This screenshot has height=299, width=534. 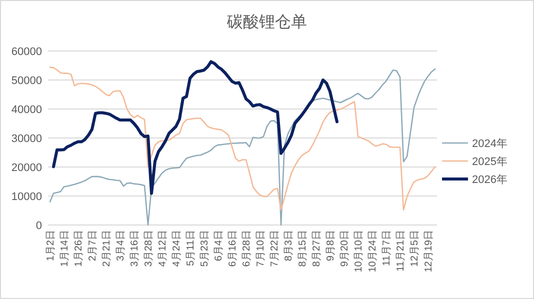 What do you see at coordinates (26, 81) in the screenshot?
I see `y-tick-label: 50000` at bounding box center [26, 81].